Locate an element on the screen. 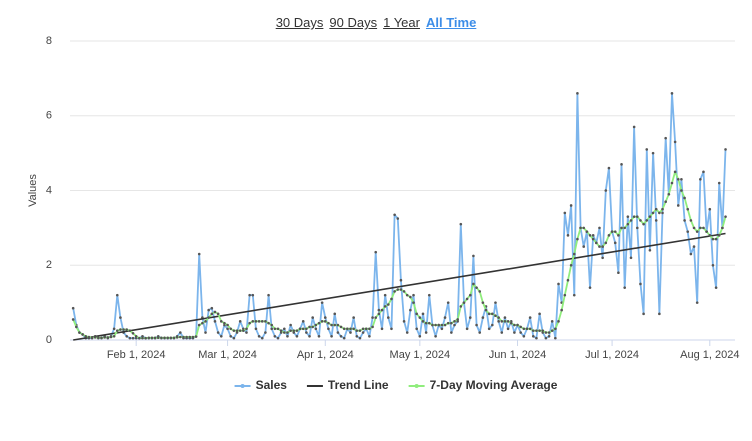 The width and height of the screenshot is (752, 441). y-tick-label: 2 is located at coordinates (49, 265).